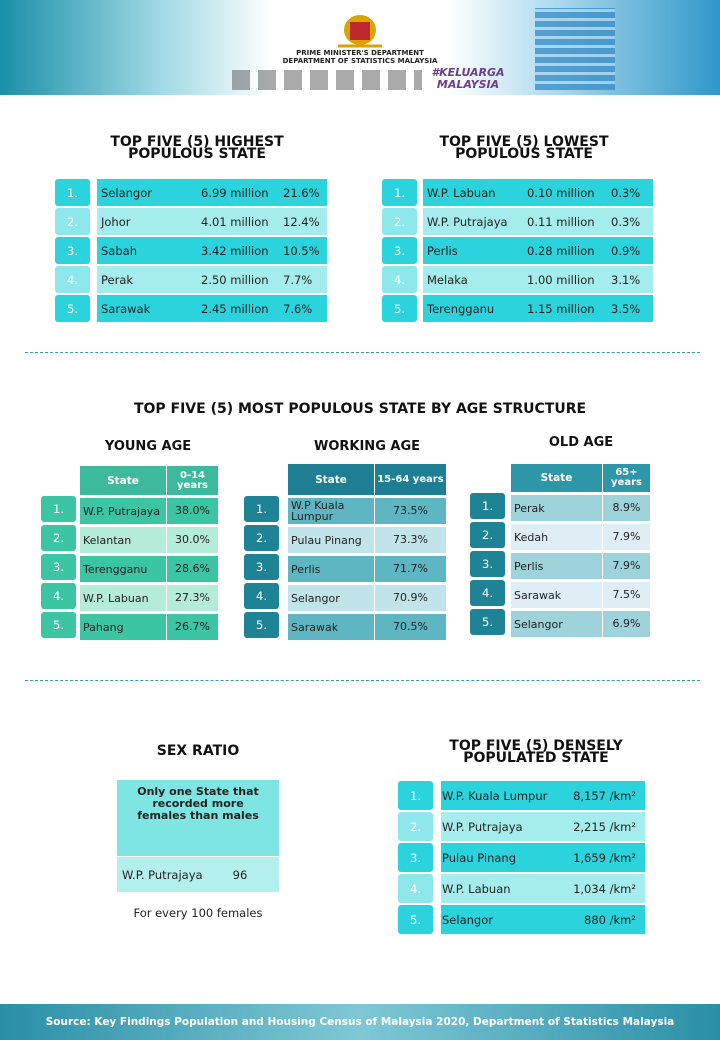 The height and width of the screenshot is (1040, 720). What do you see at coordinates (626, 595) in the screenshot?
I see `cell: 7.5%` at bounding box center [626, 595].